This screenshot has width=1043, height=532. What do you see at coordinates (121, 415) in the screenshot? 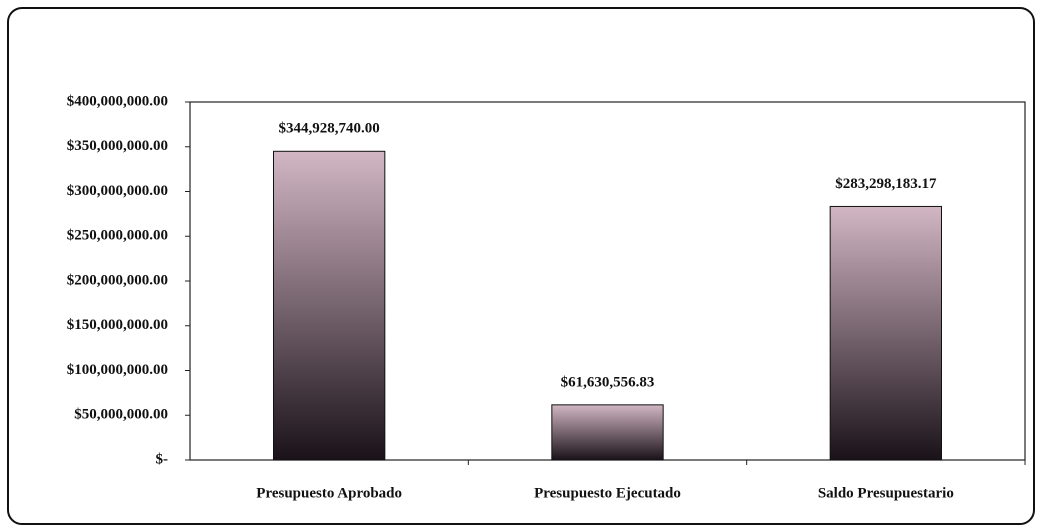
I see `y-tick-label: $50,000,000.00` at bounding box center [121, 415].